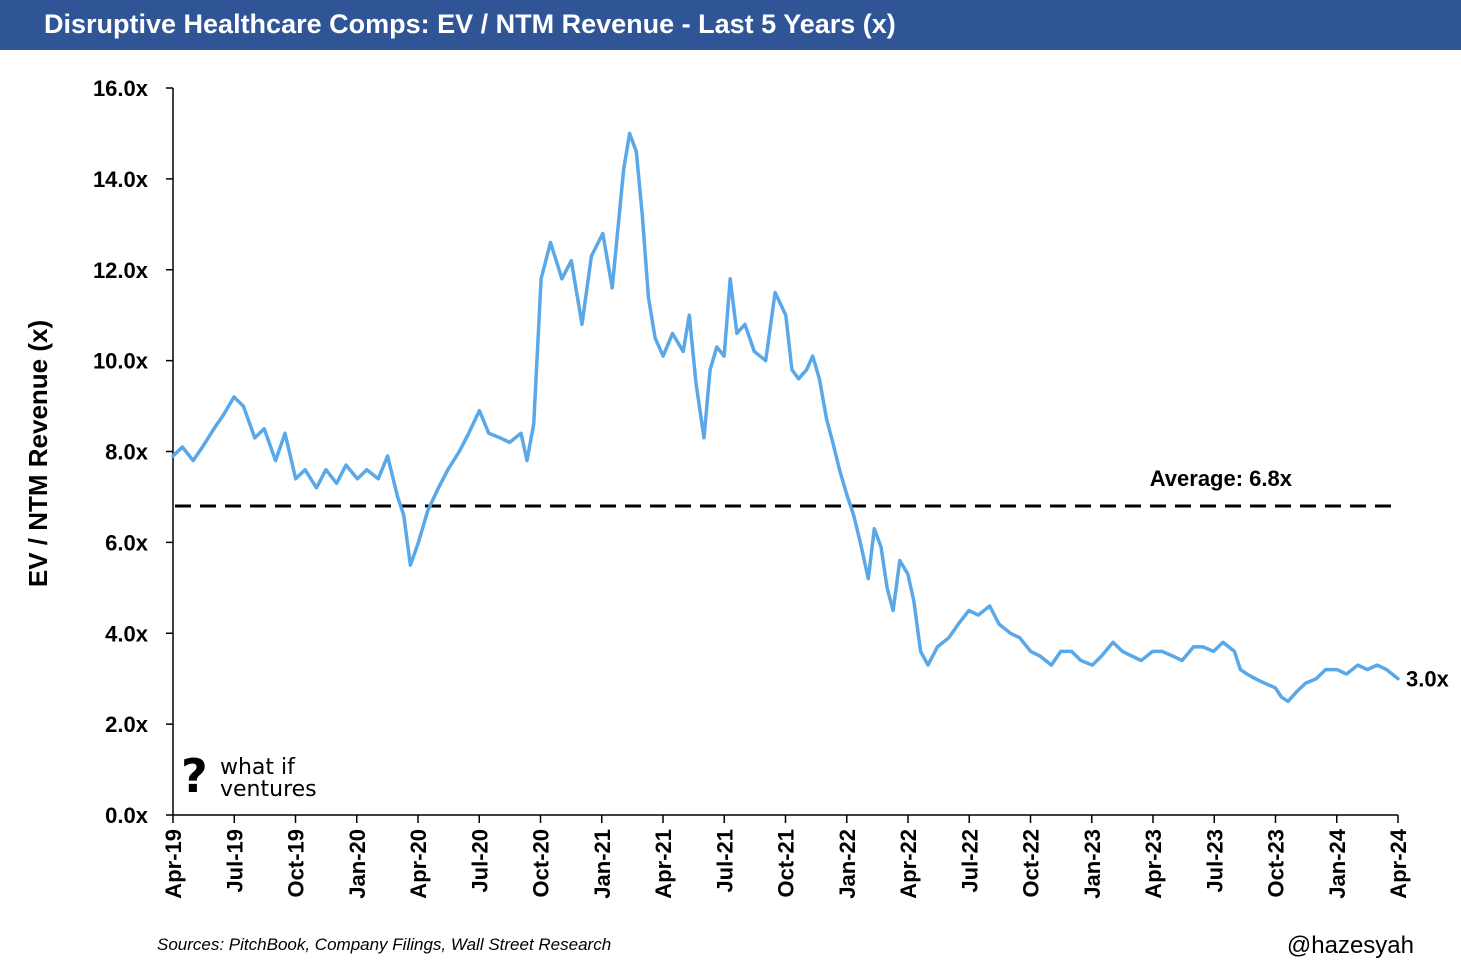 This screenshot has width=1461, height=963. Describe the element at coordinates (1276, 863) in the screenshot. I see `x-tick-label: Oct-23` at that location.